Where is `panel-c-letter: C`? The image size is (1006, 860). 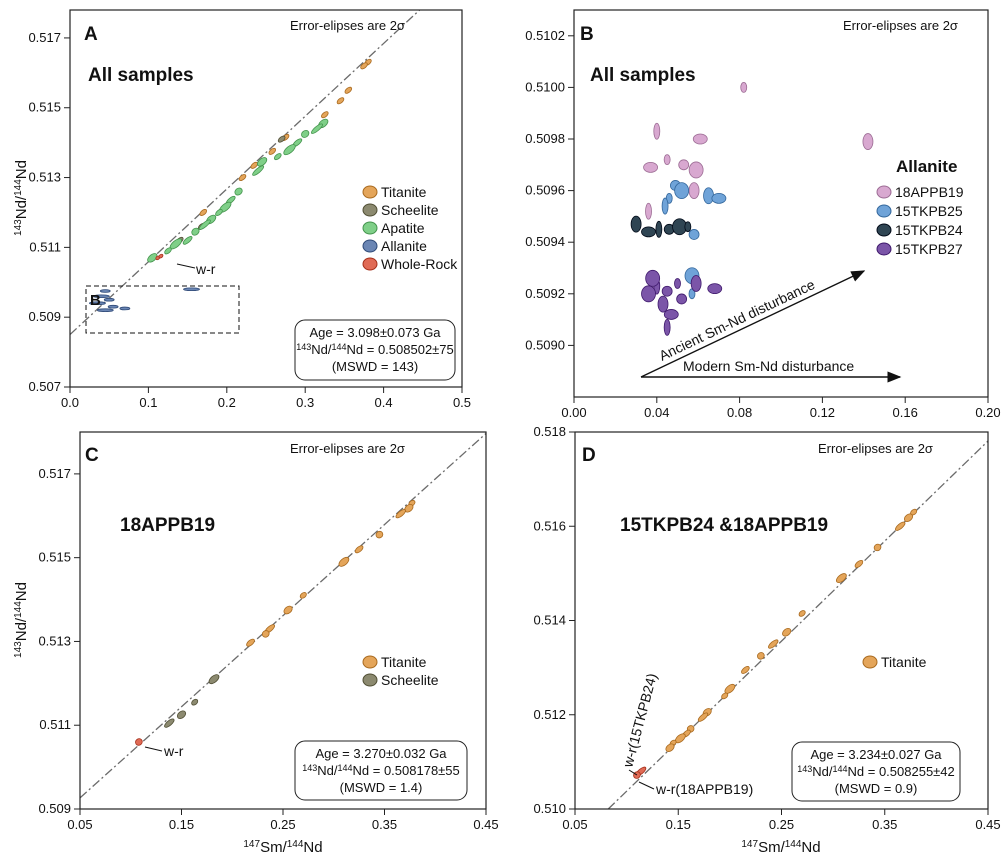 panel-c-letter: C is located at coordinates (92, 455).